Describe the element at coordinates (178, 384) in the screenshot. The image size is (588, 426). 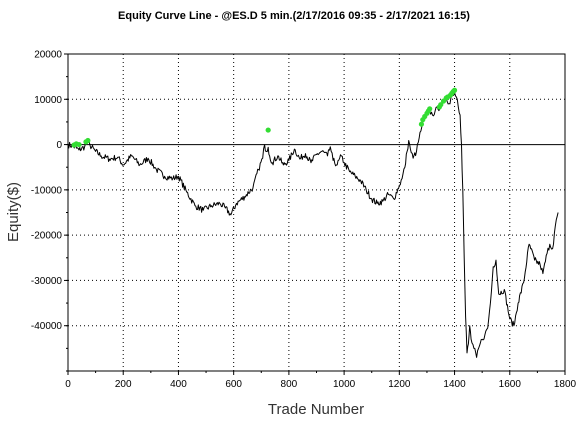
I see `x-tick-label: 400` at that location.